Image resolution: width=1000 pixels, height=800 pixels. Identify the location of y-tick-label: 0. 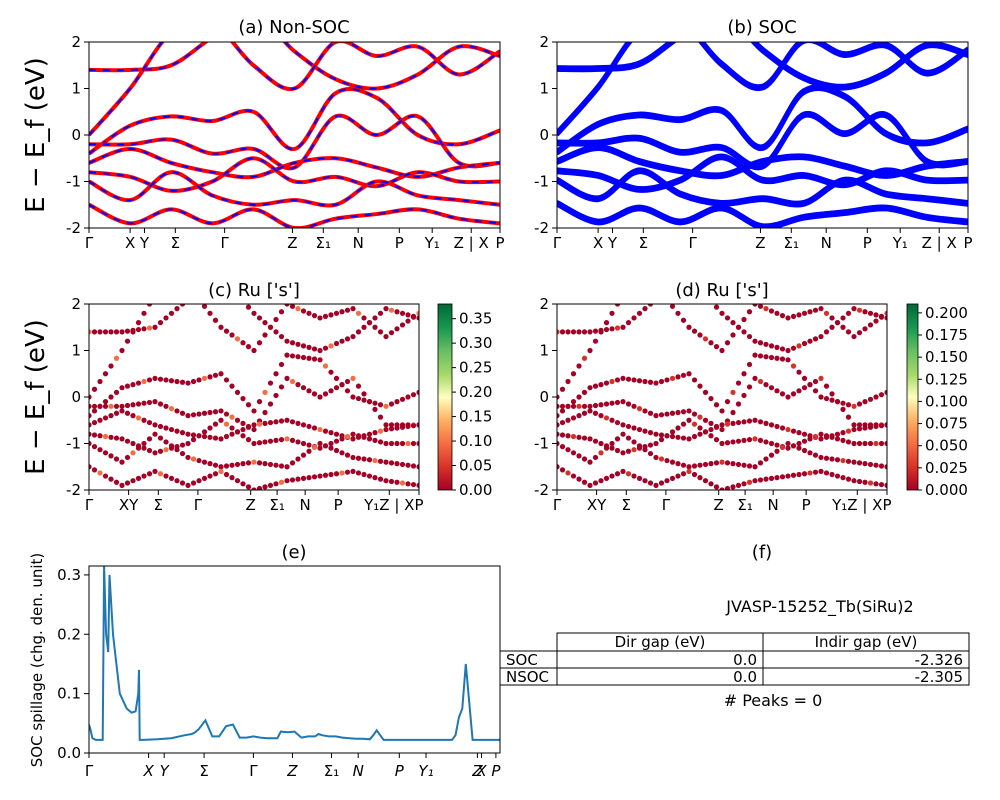
(76, 135).